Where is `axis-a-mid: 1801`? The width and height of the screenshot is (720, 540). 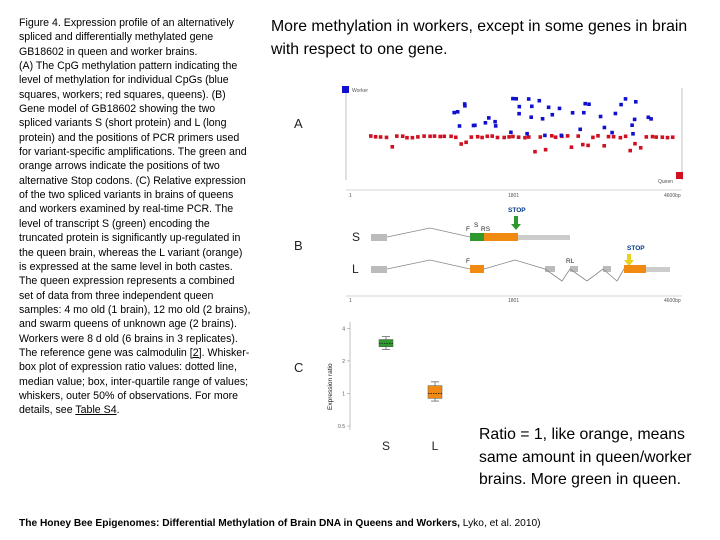
axis-a-mid: 1801 is located at coordinates (513, 196).